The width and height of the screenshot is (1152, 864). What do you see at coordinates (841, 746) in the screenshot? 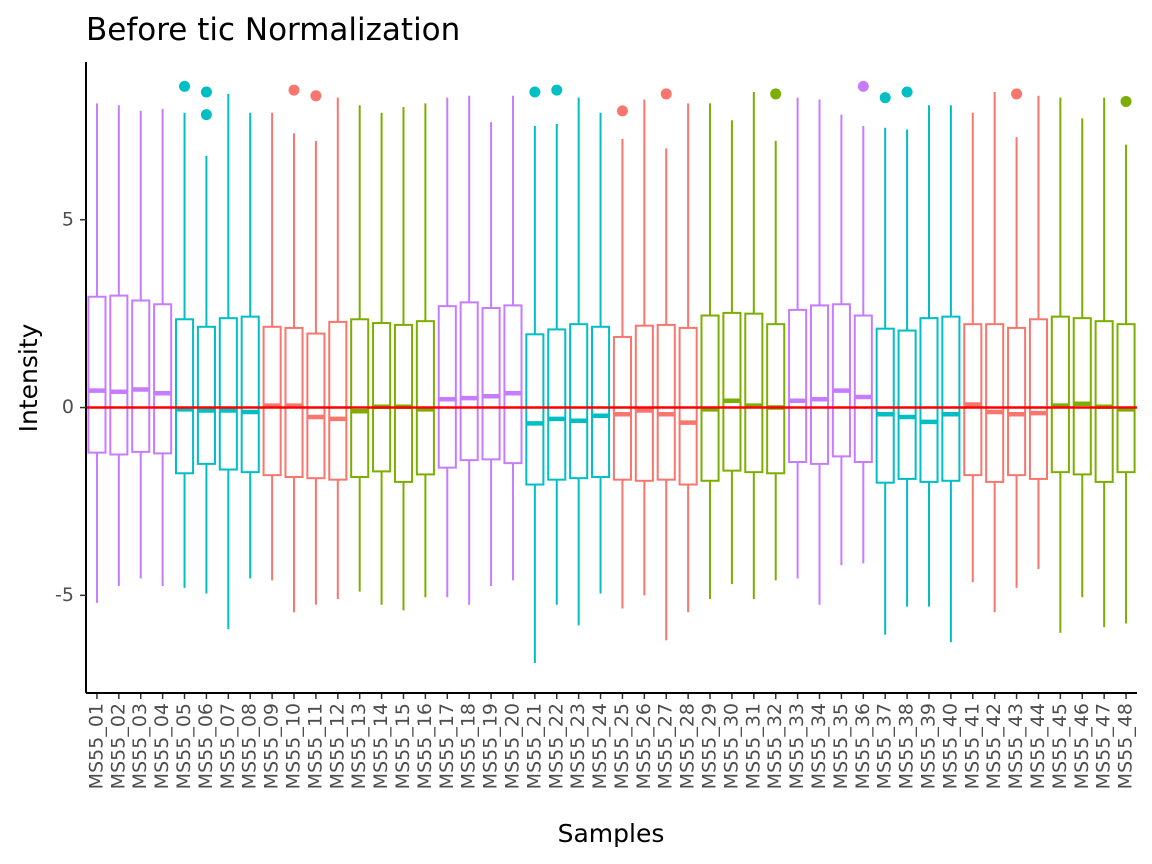
I see `x-tick-label: MS55_35` at bounding box center [841, 746].